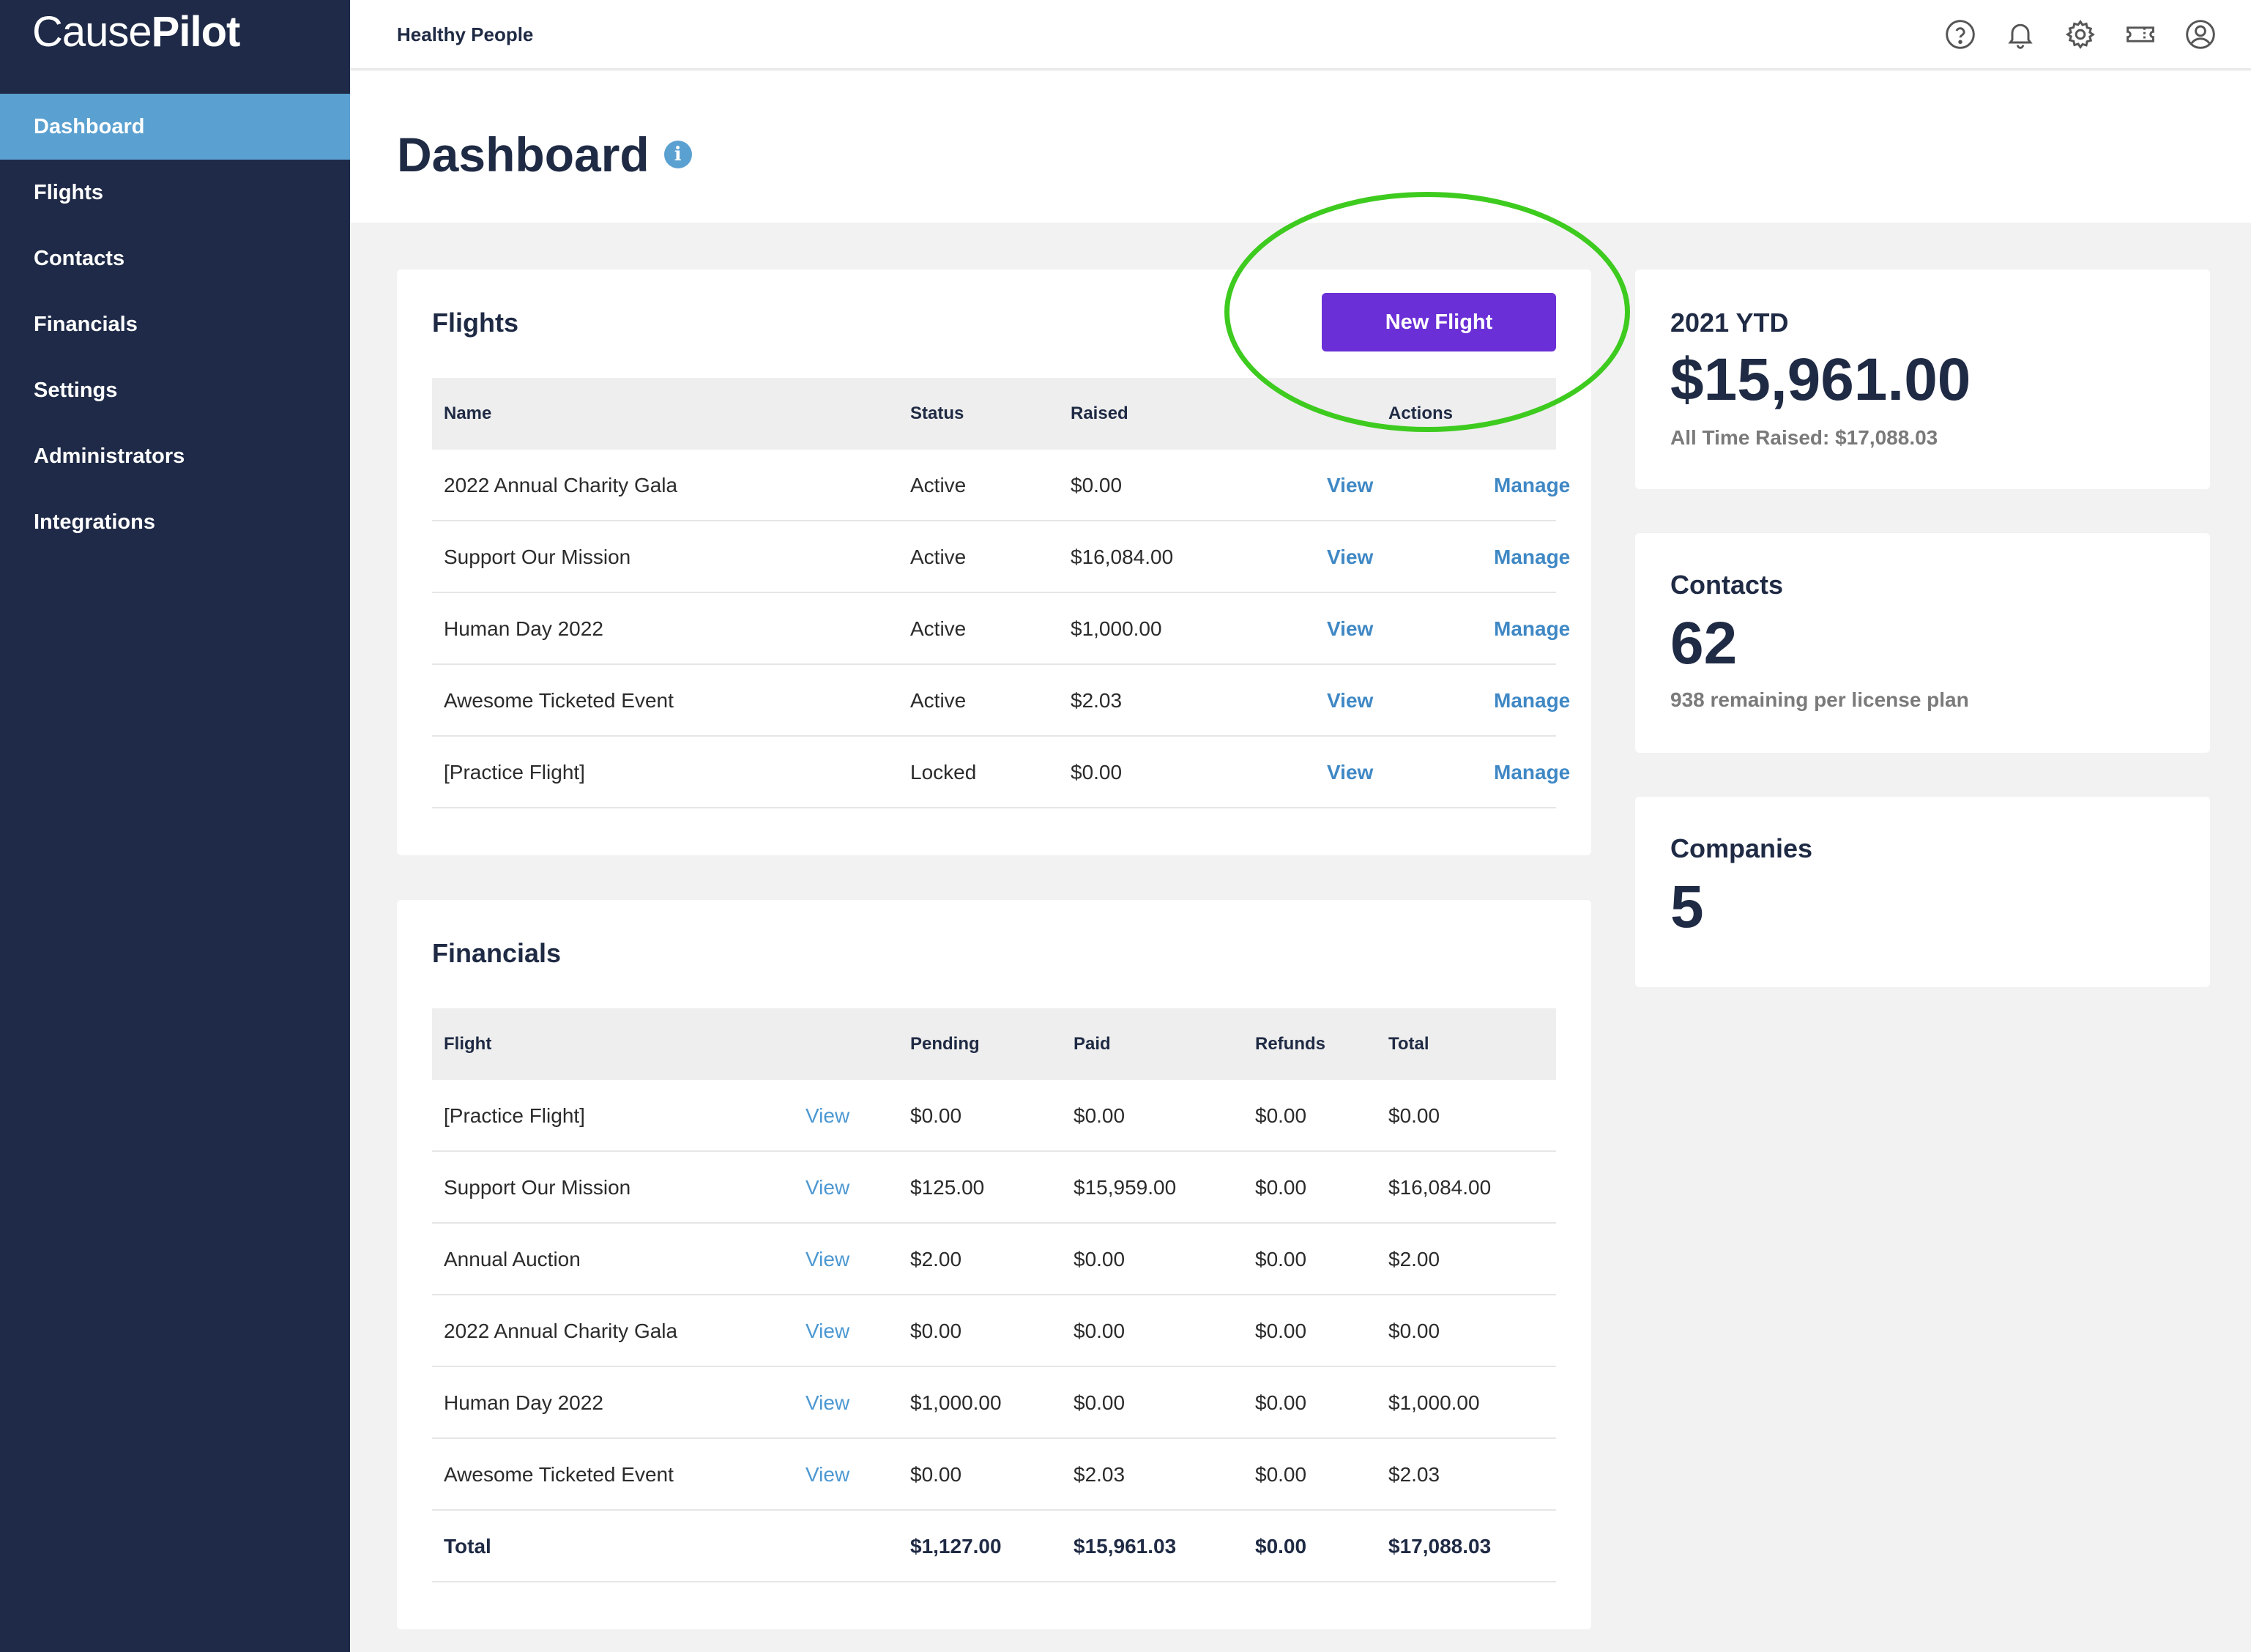 The width and height of the screenshot is (2251, 1652). I want to click on sidebar-item-financials: Financials, so click(175, 324).